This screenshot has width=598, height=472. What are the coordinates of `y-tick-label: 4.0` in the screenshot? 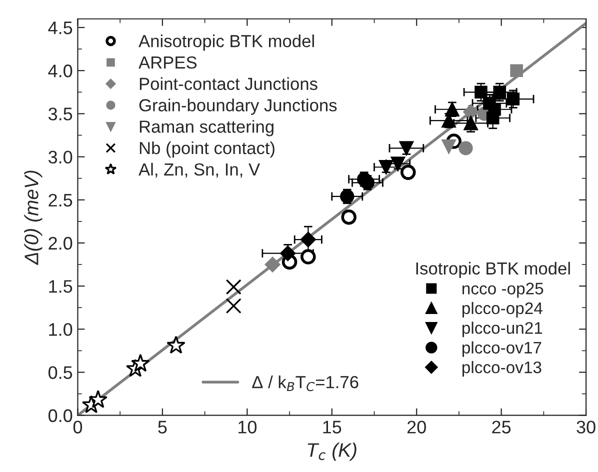 It's located at (60, 71).